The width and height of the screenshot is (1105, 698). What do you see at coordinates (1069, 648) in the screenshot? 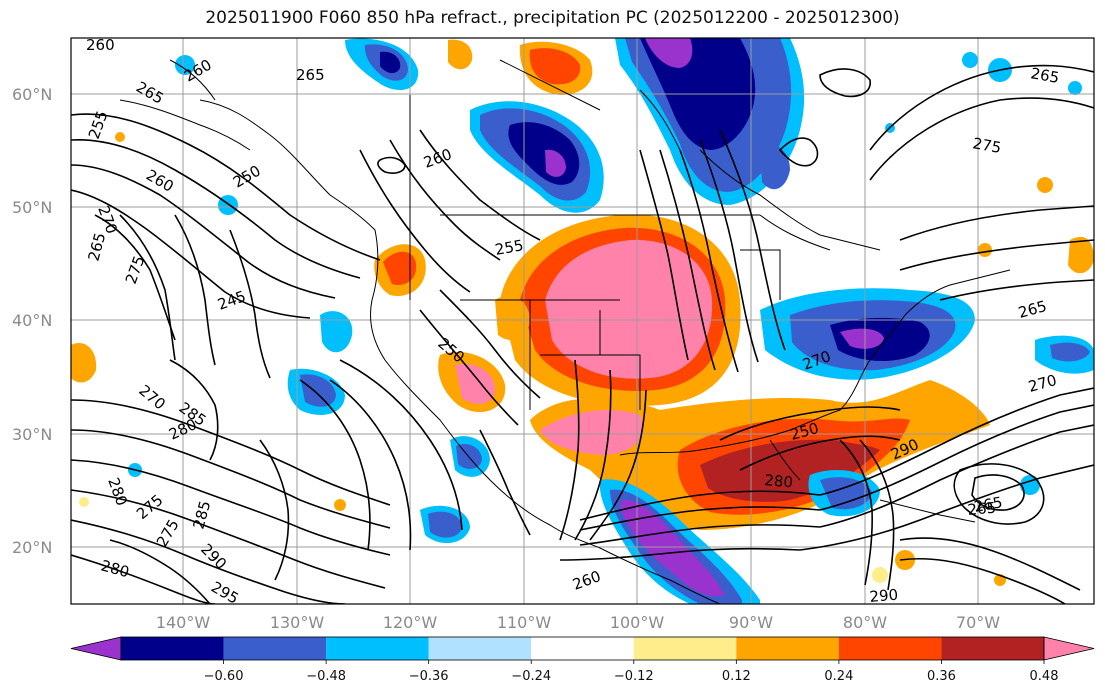
I see `colorbar-extend-high` at bounding box center [1069, 648].